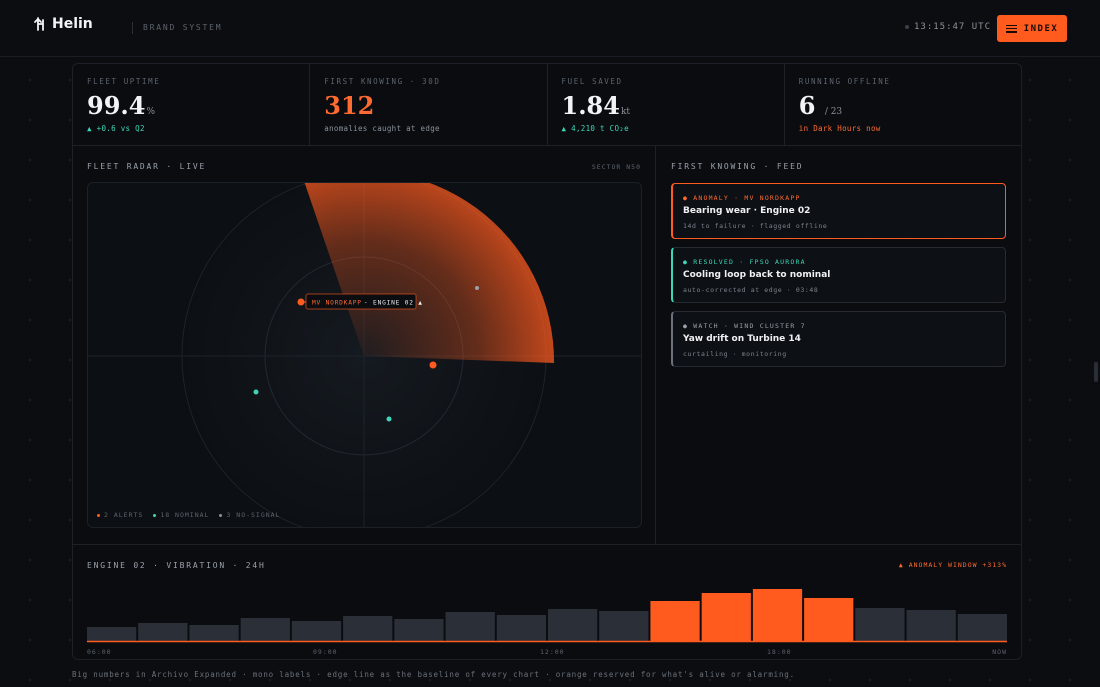  What do you see at coordinates (121, 105) in the screenshot?
I see `stat-value: 99.4%` at bounding box center [121, 105].